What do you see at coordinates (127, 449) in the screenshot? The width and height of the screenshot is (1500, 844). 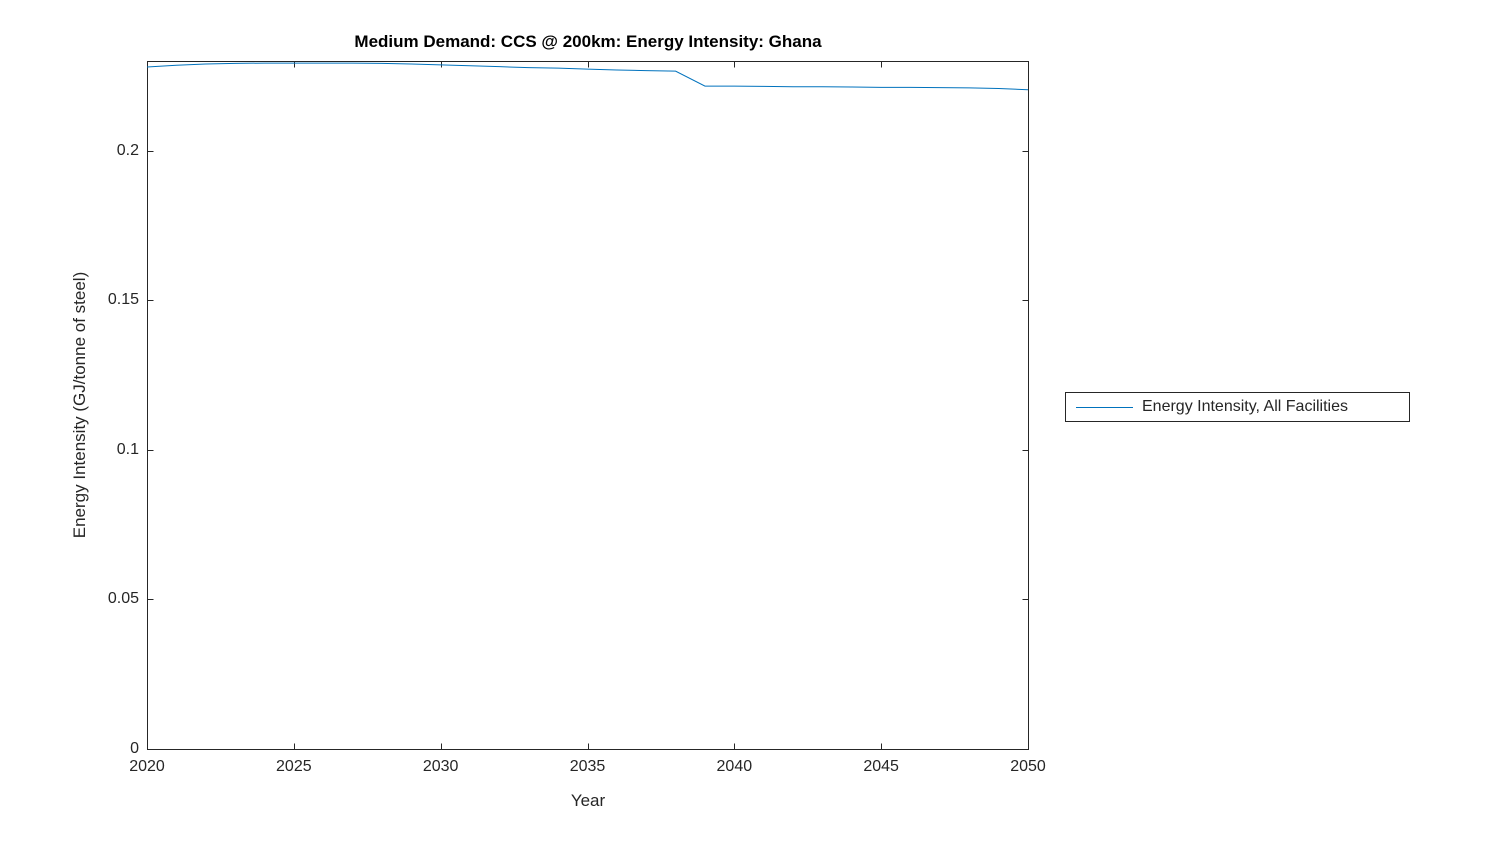 I see `y-tick-label: 0.1` at bounding box center [127, 449].